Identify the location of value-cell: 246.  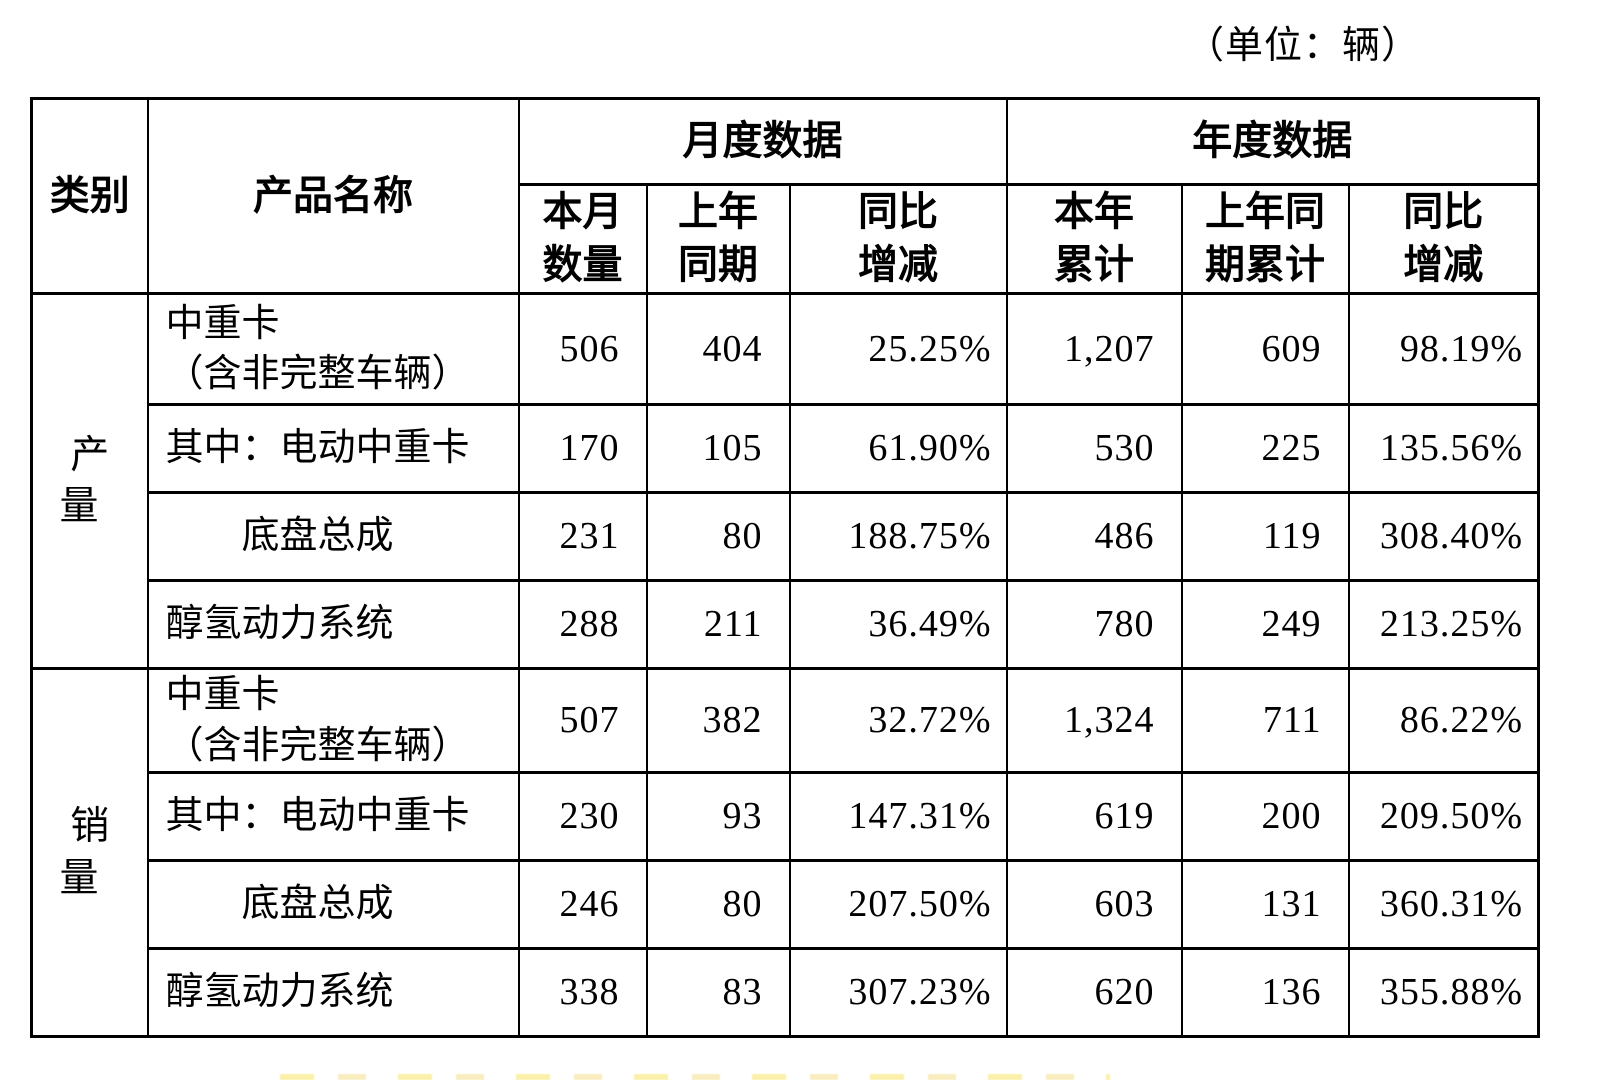
(582, 904).